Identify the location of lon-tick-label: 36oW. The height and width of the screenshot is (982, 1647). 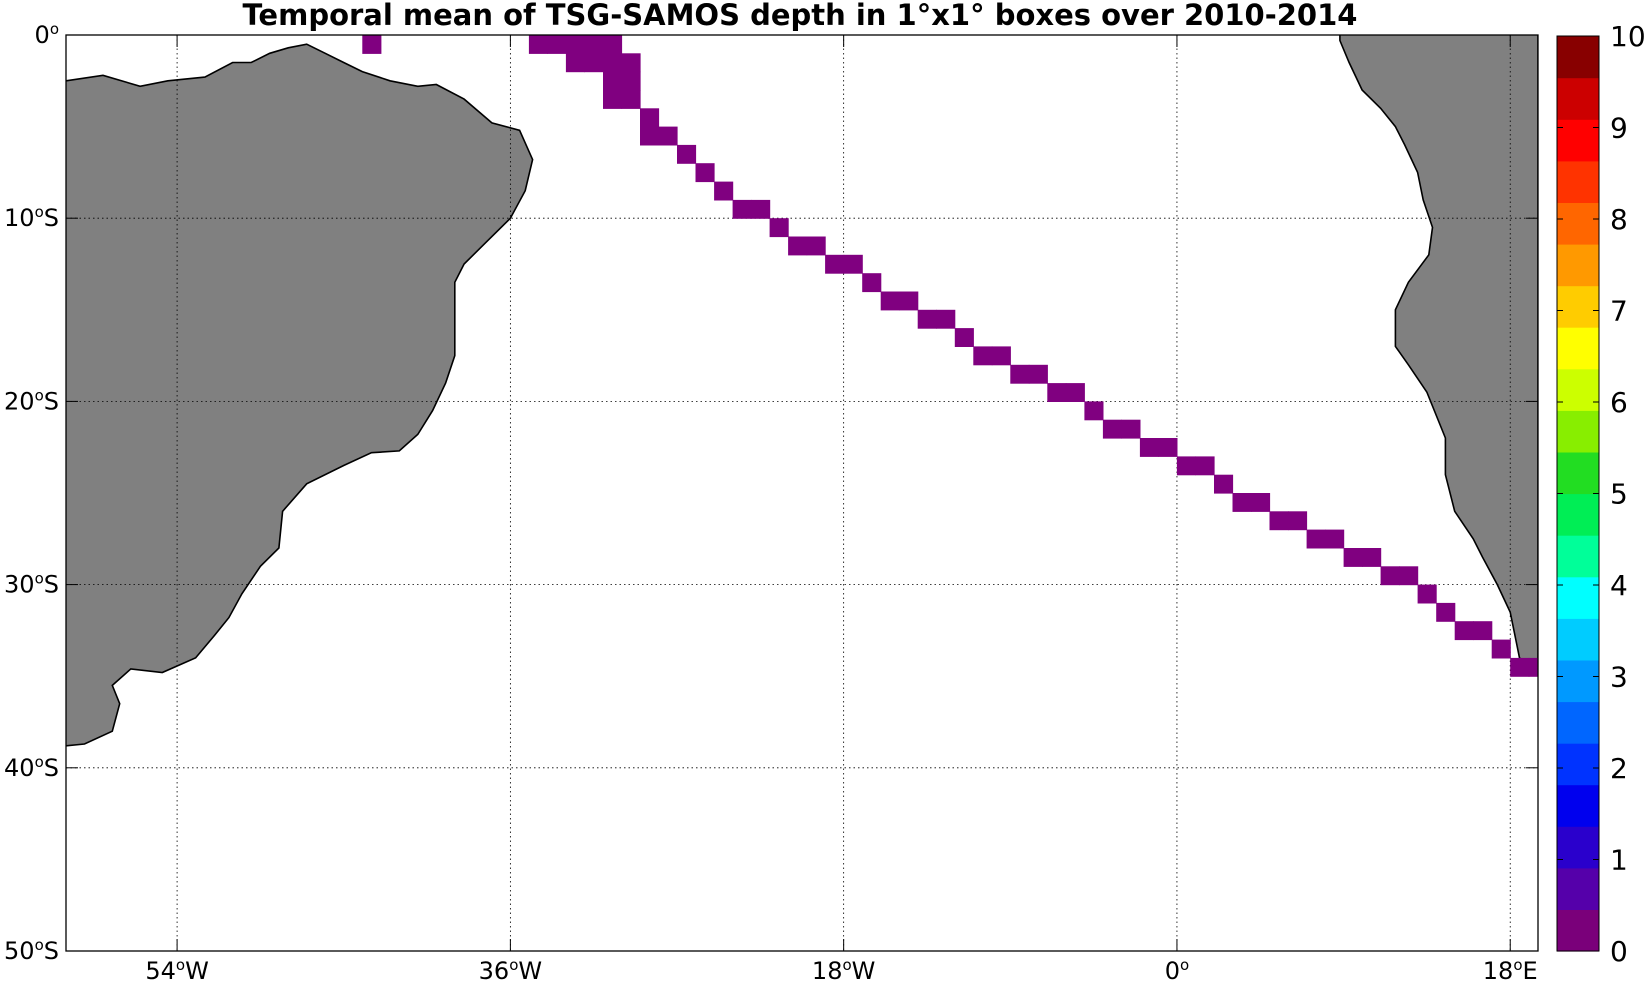
(510, 969).